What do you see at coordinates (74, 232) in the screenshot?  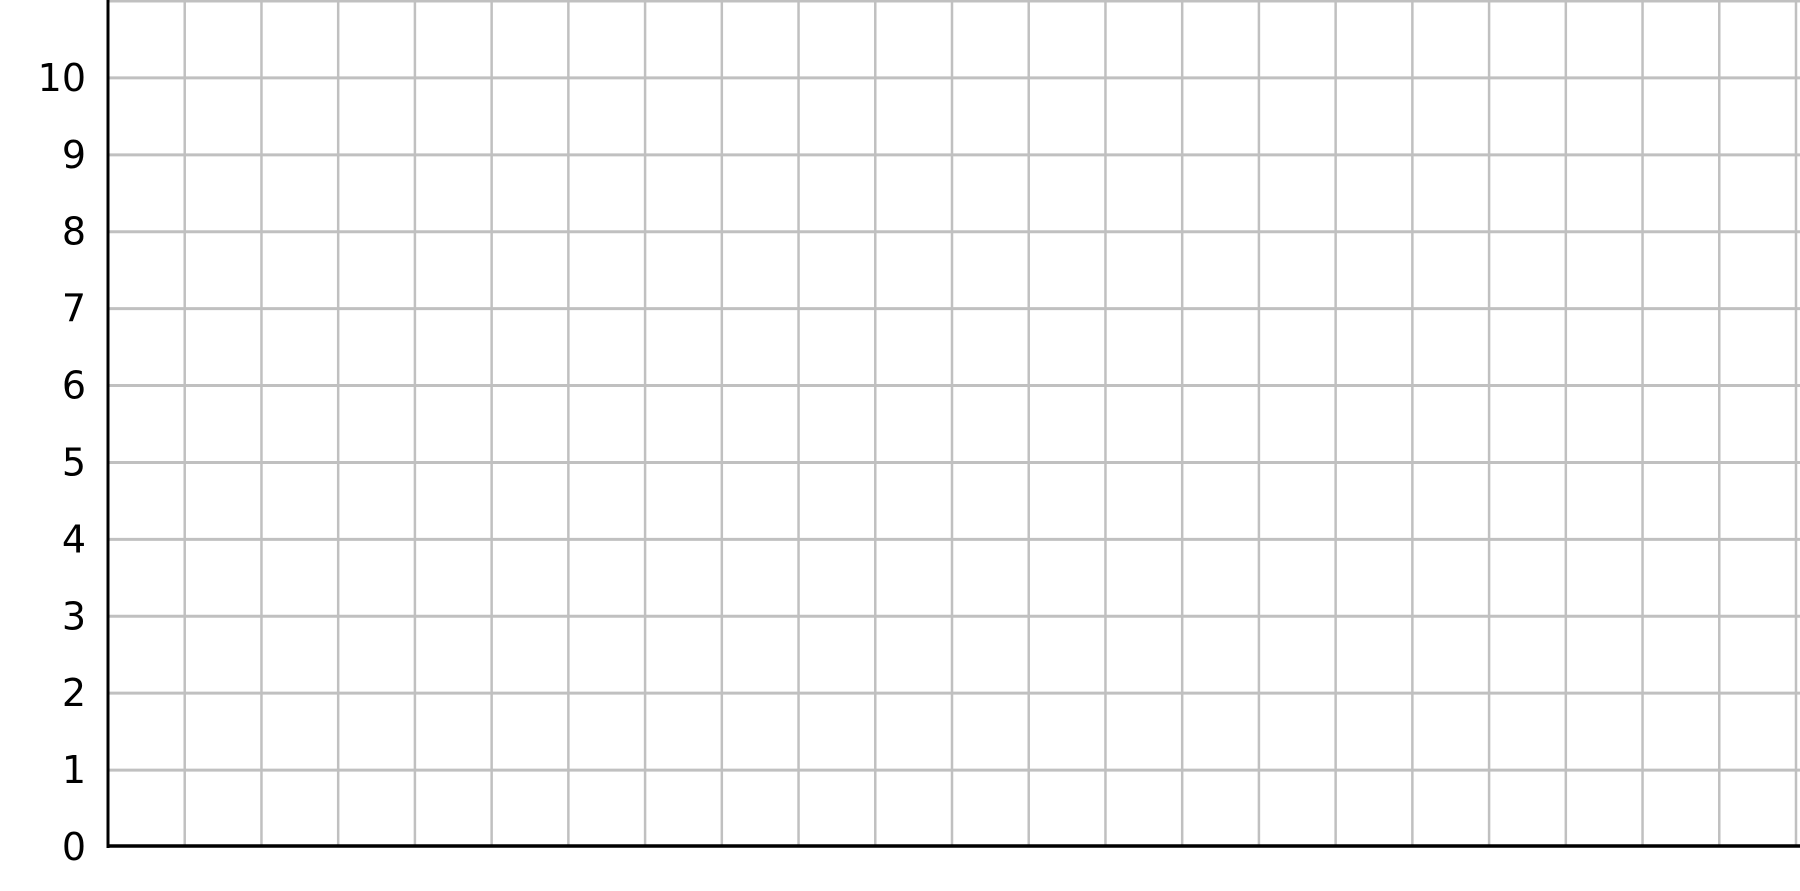 I see `y-tick-label: 8` at bounding box center [74, 232].